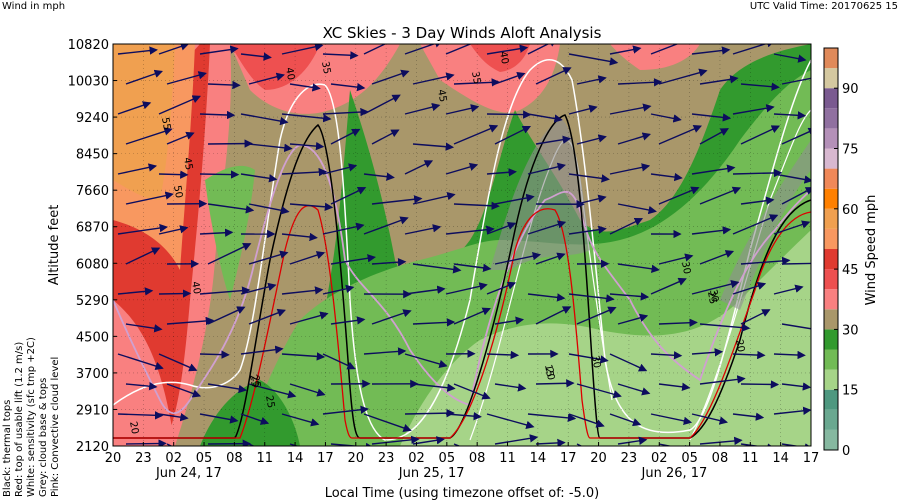 Image resolution: width=900 pixels, height=500 pixels. What do you see at coordinates (548, 371) in the screenshot?
I see `contour-label: 15` at bounding box center [548, 371].